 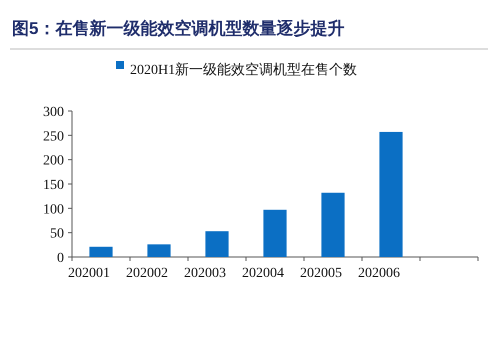 What do you see at coordinates (379, 273) in the screenshot?
I see `x-tick-label: 202006` at bounding box center [379, 273].